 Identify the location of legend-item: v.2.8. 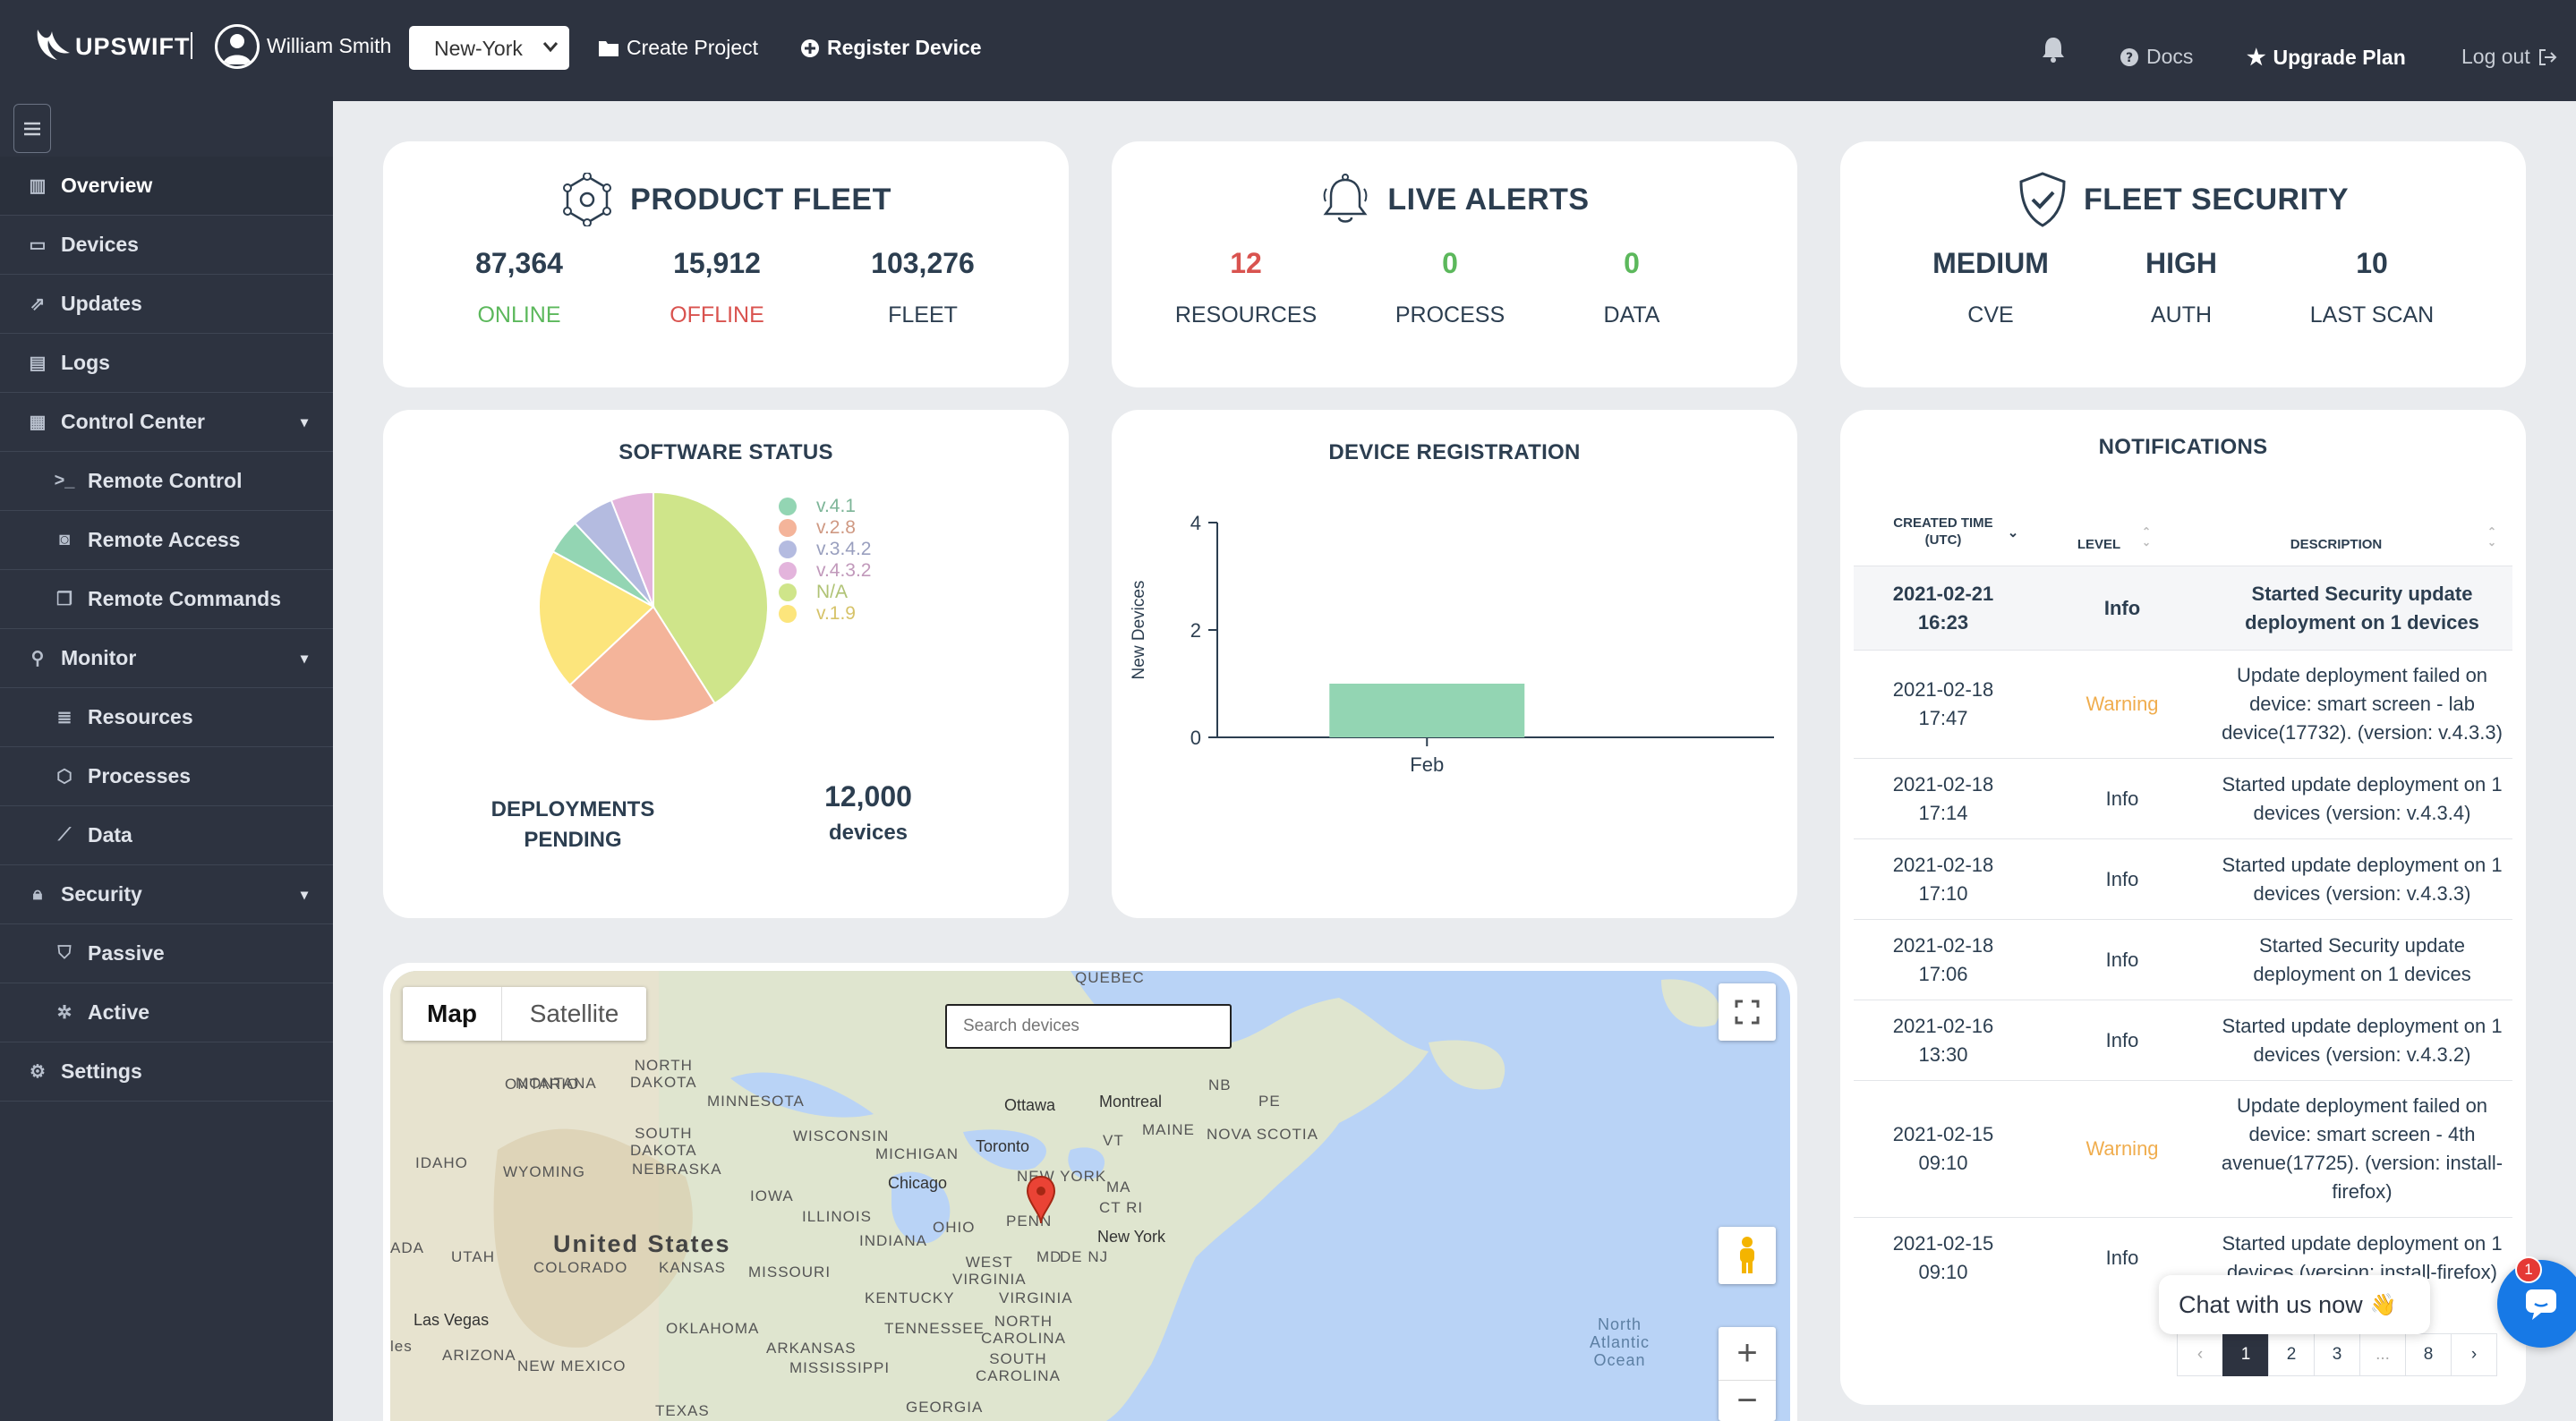
(825, 528).